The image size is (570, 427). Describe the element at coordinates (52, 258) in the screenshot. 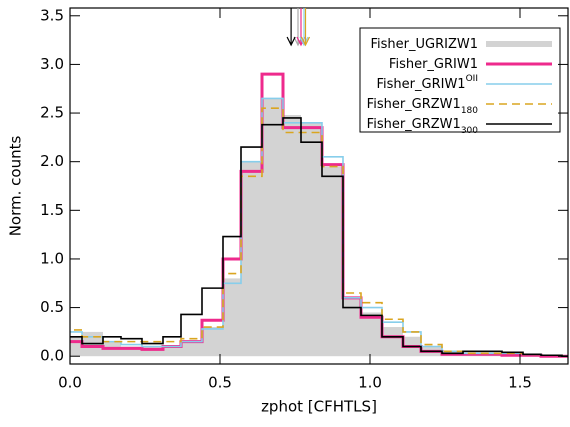

I see `y-tick-label: 1.0` at that location.